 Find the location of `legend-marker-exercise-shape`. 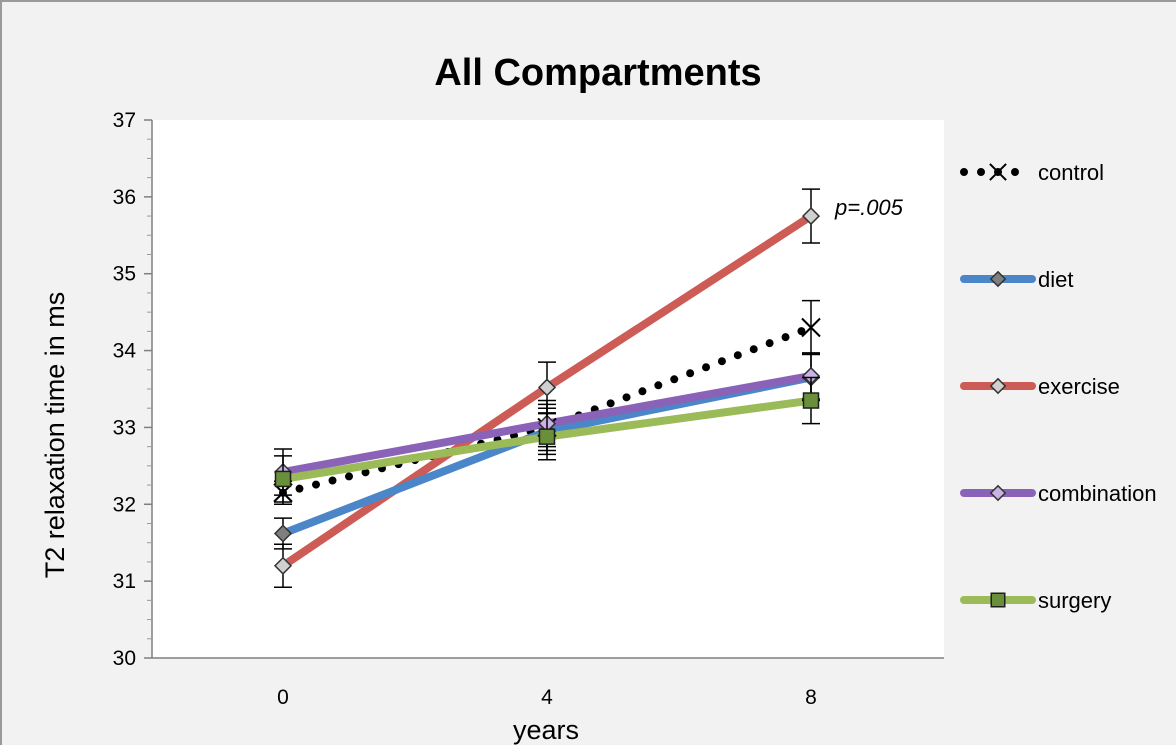

legend-marker-exercise-shape is located at coordinates (998, 386).